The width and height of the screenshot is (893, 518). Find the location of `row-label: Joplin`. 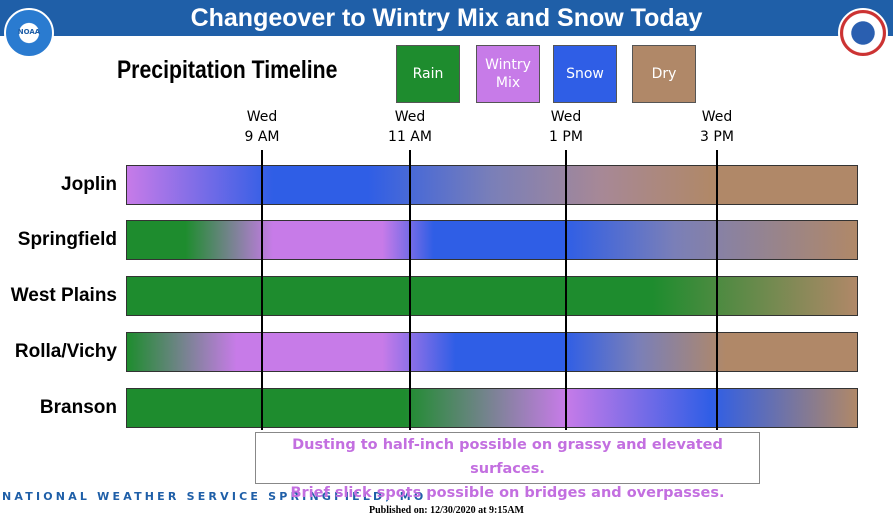

row-label: Joplin is located at coordinates (89, 184).